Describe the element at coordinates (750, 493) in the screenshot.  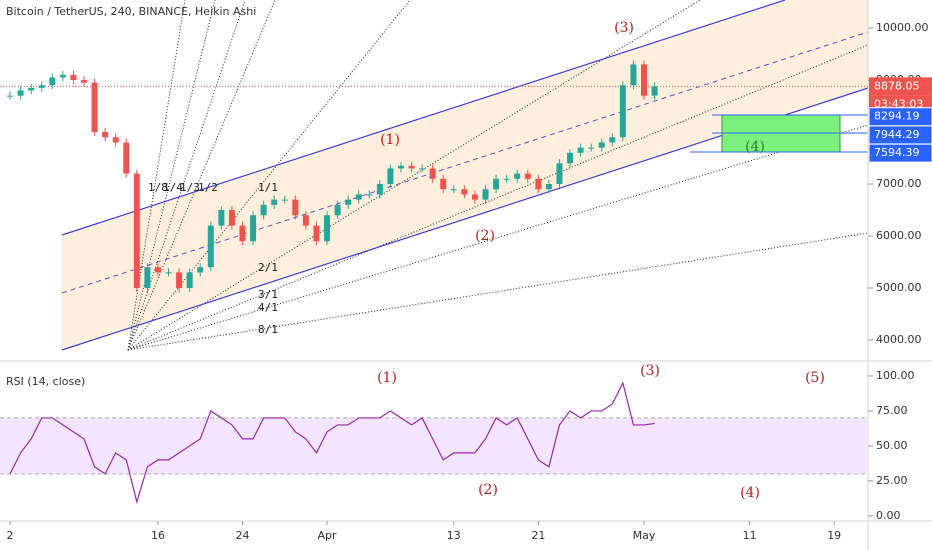
I see `rsi-wave-label: (4)` at that location.